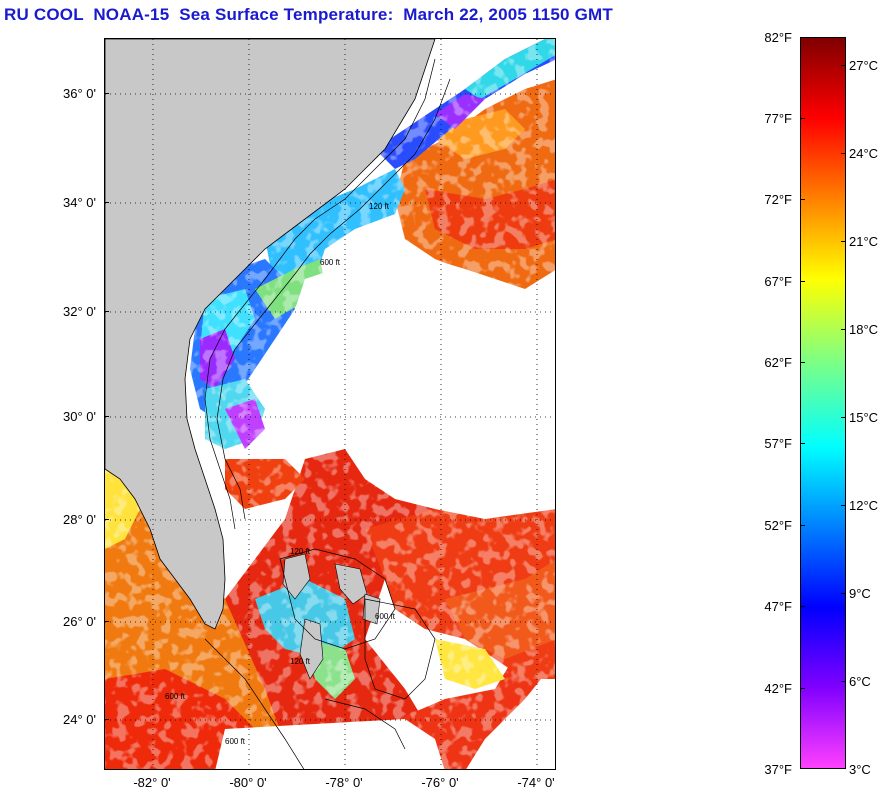 The width and height of the screenshot is (889, 793). What do you see at coordinates (79, 93) in the screenshot?
I see `lat-label: 36° 0'` at bounding box center [79, 93].